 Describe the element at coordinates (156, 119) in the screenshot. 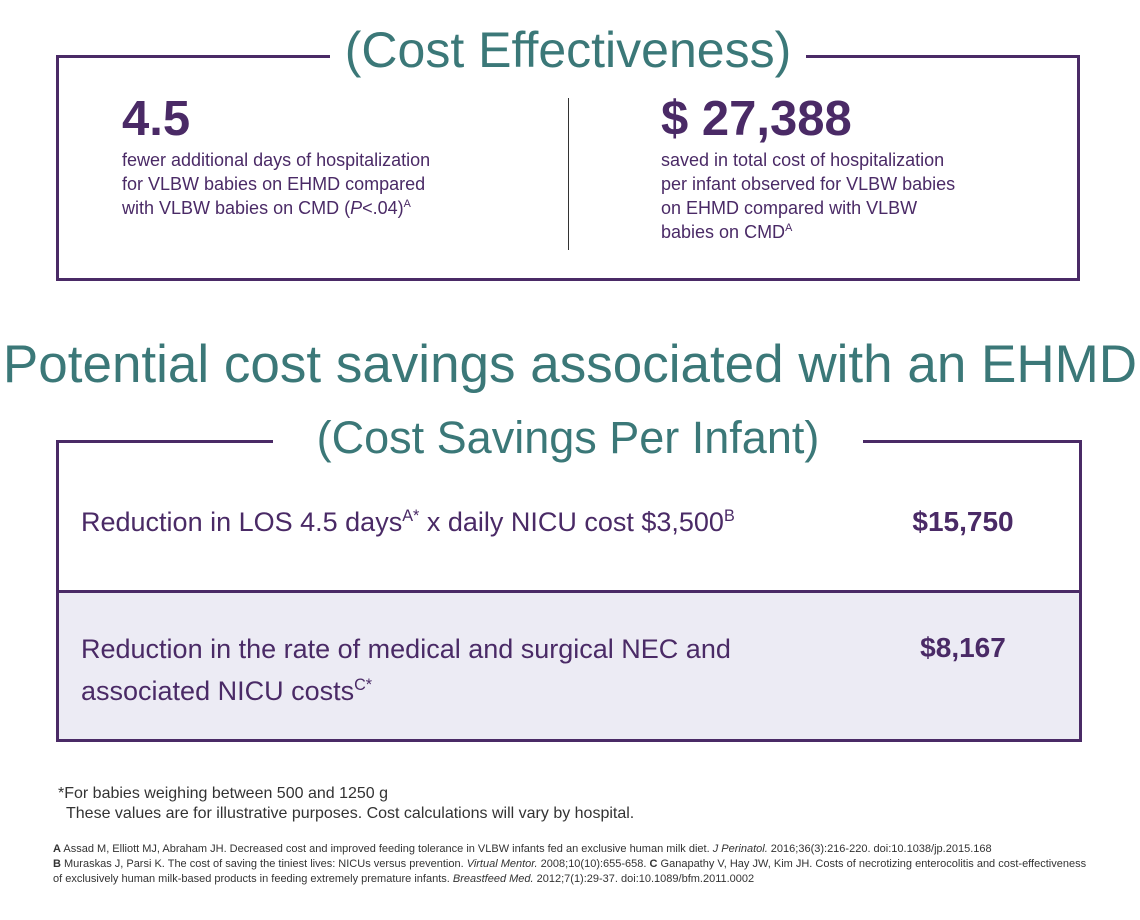

I see `days-reduction-value: 4.5` at that location.